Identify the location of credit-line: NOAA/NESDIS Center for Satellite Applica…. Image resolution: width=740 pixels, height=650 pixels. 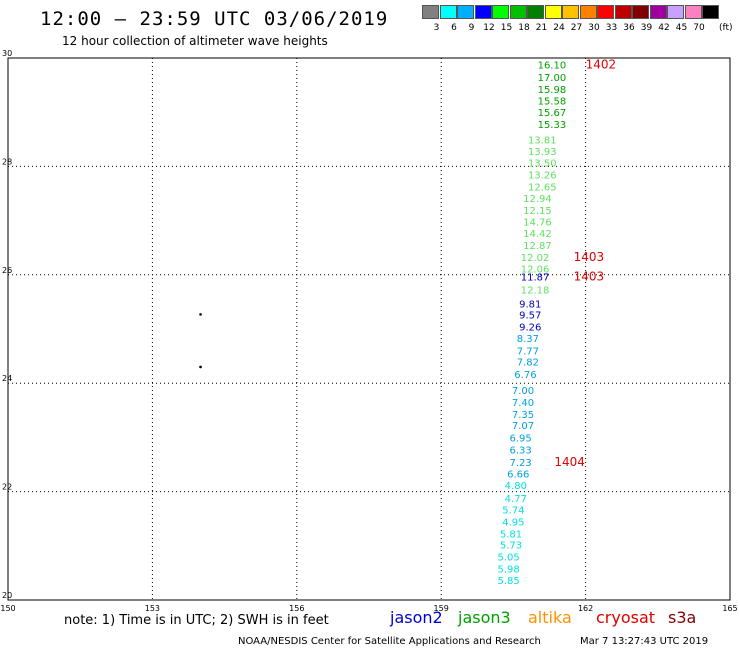
(389, 641).